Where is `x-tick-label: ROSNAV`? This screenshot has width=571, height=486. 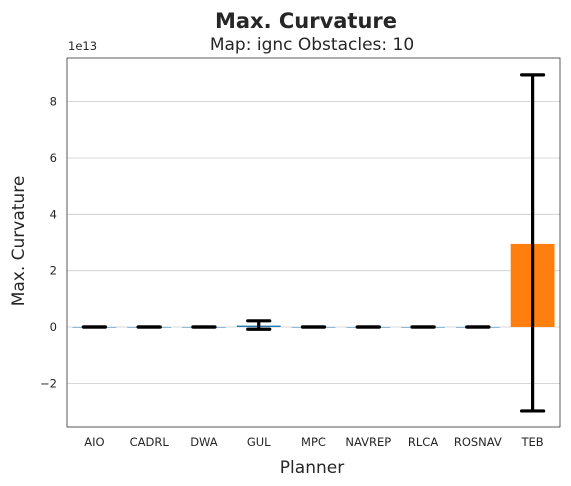
x-tick-label: ROSNAV is located at coordinates (478, 442).